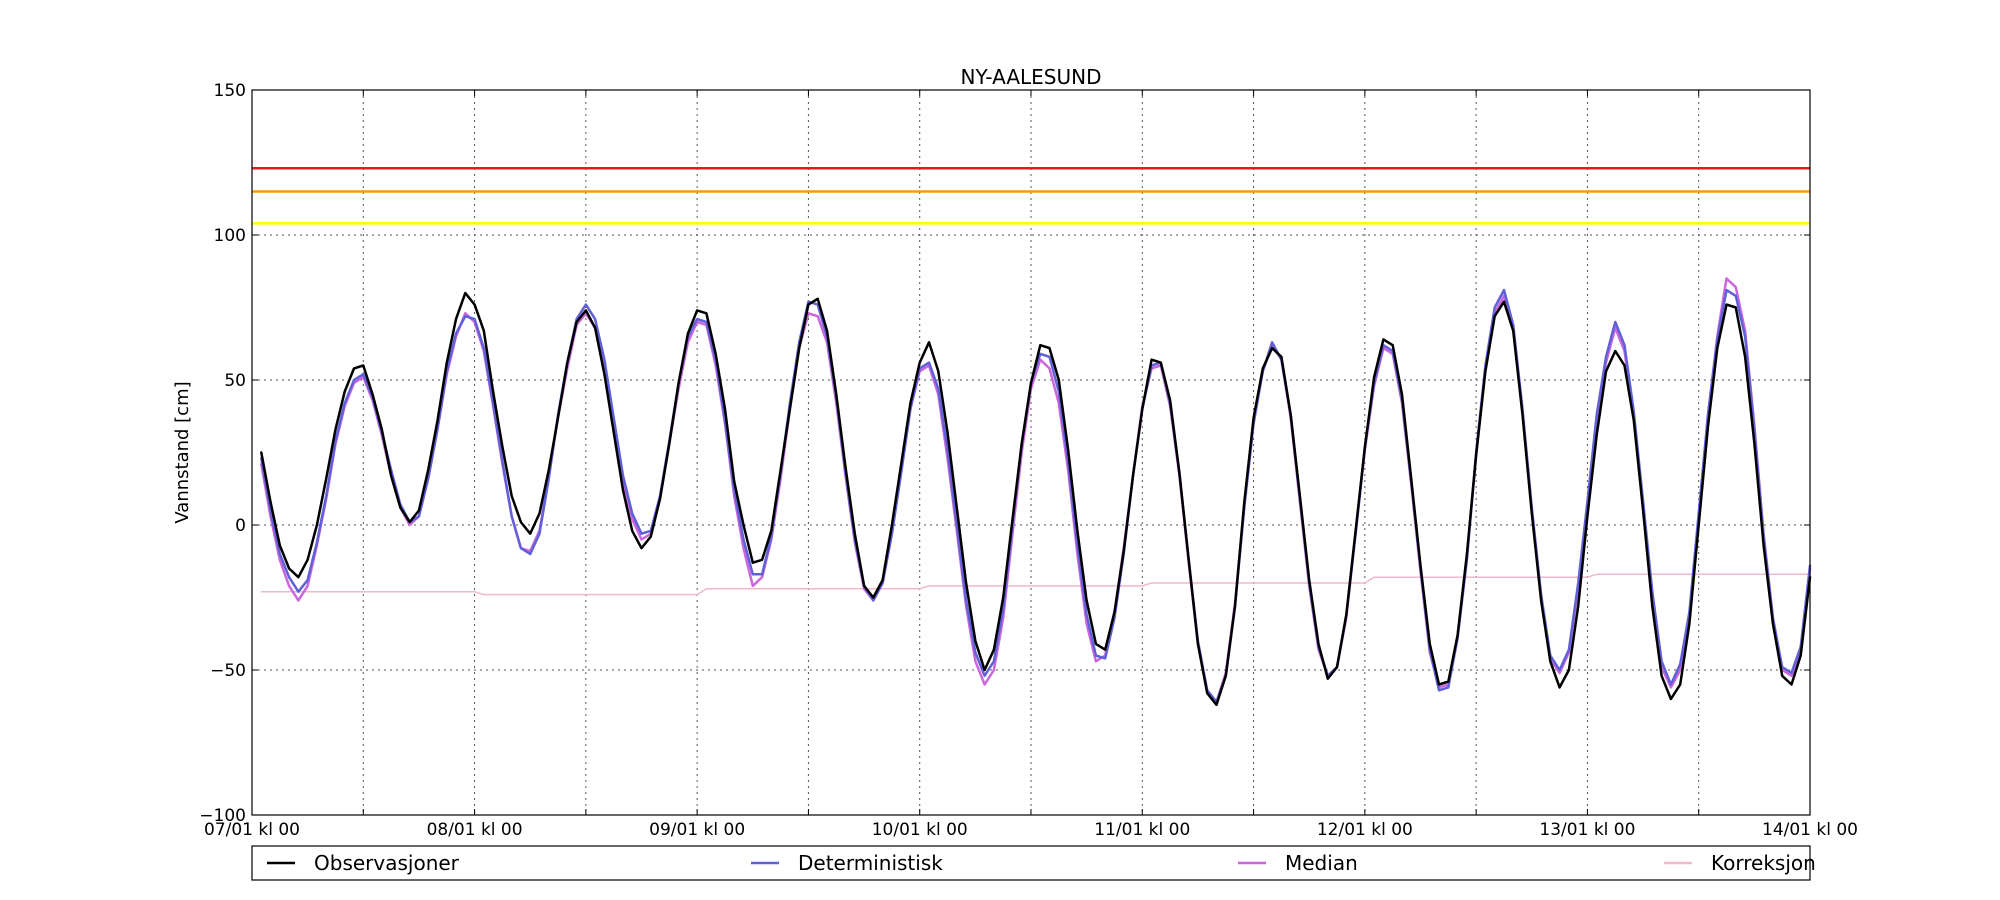  I want to click on threshold-lines, so click(1031, 196).